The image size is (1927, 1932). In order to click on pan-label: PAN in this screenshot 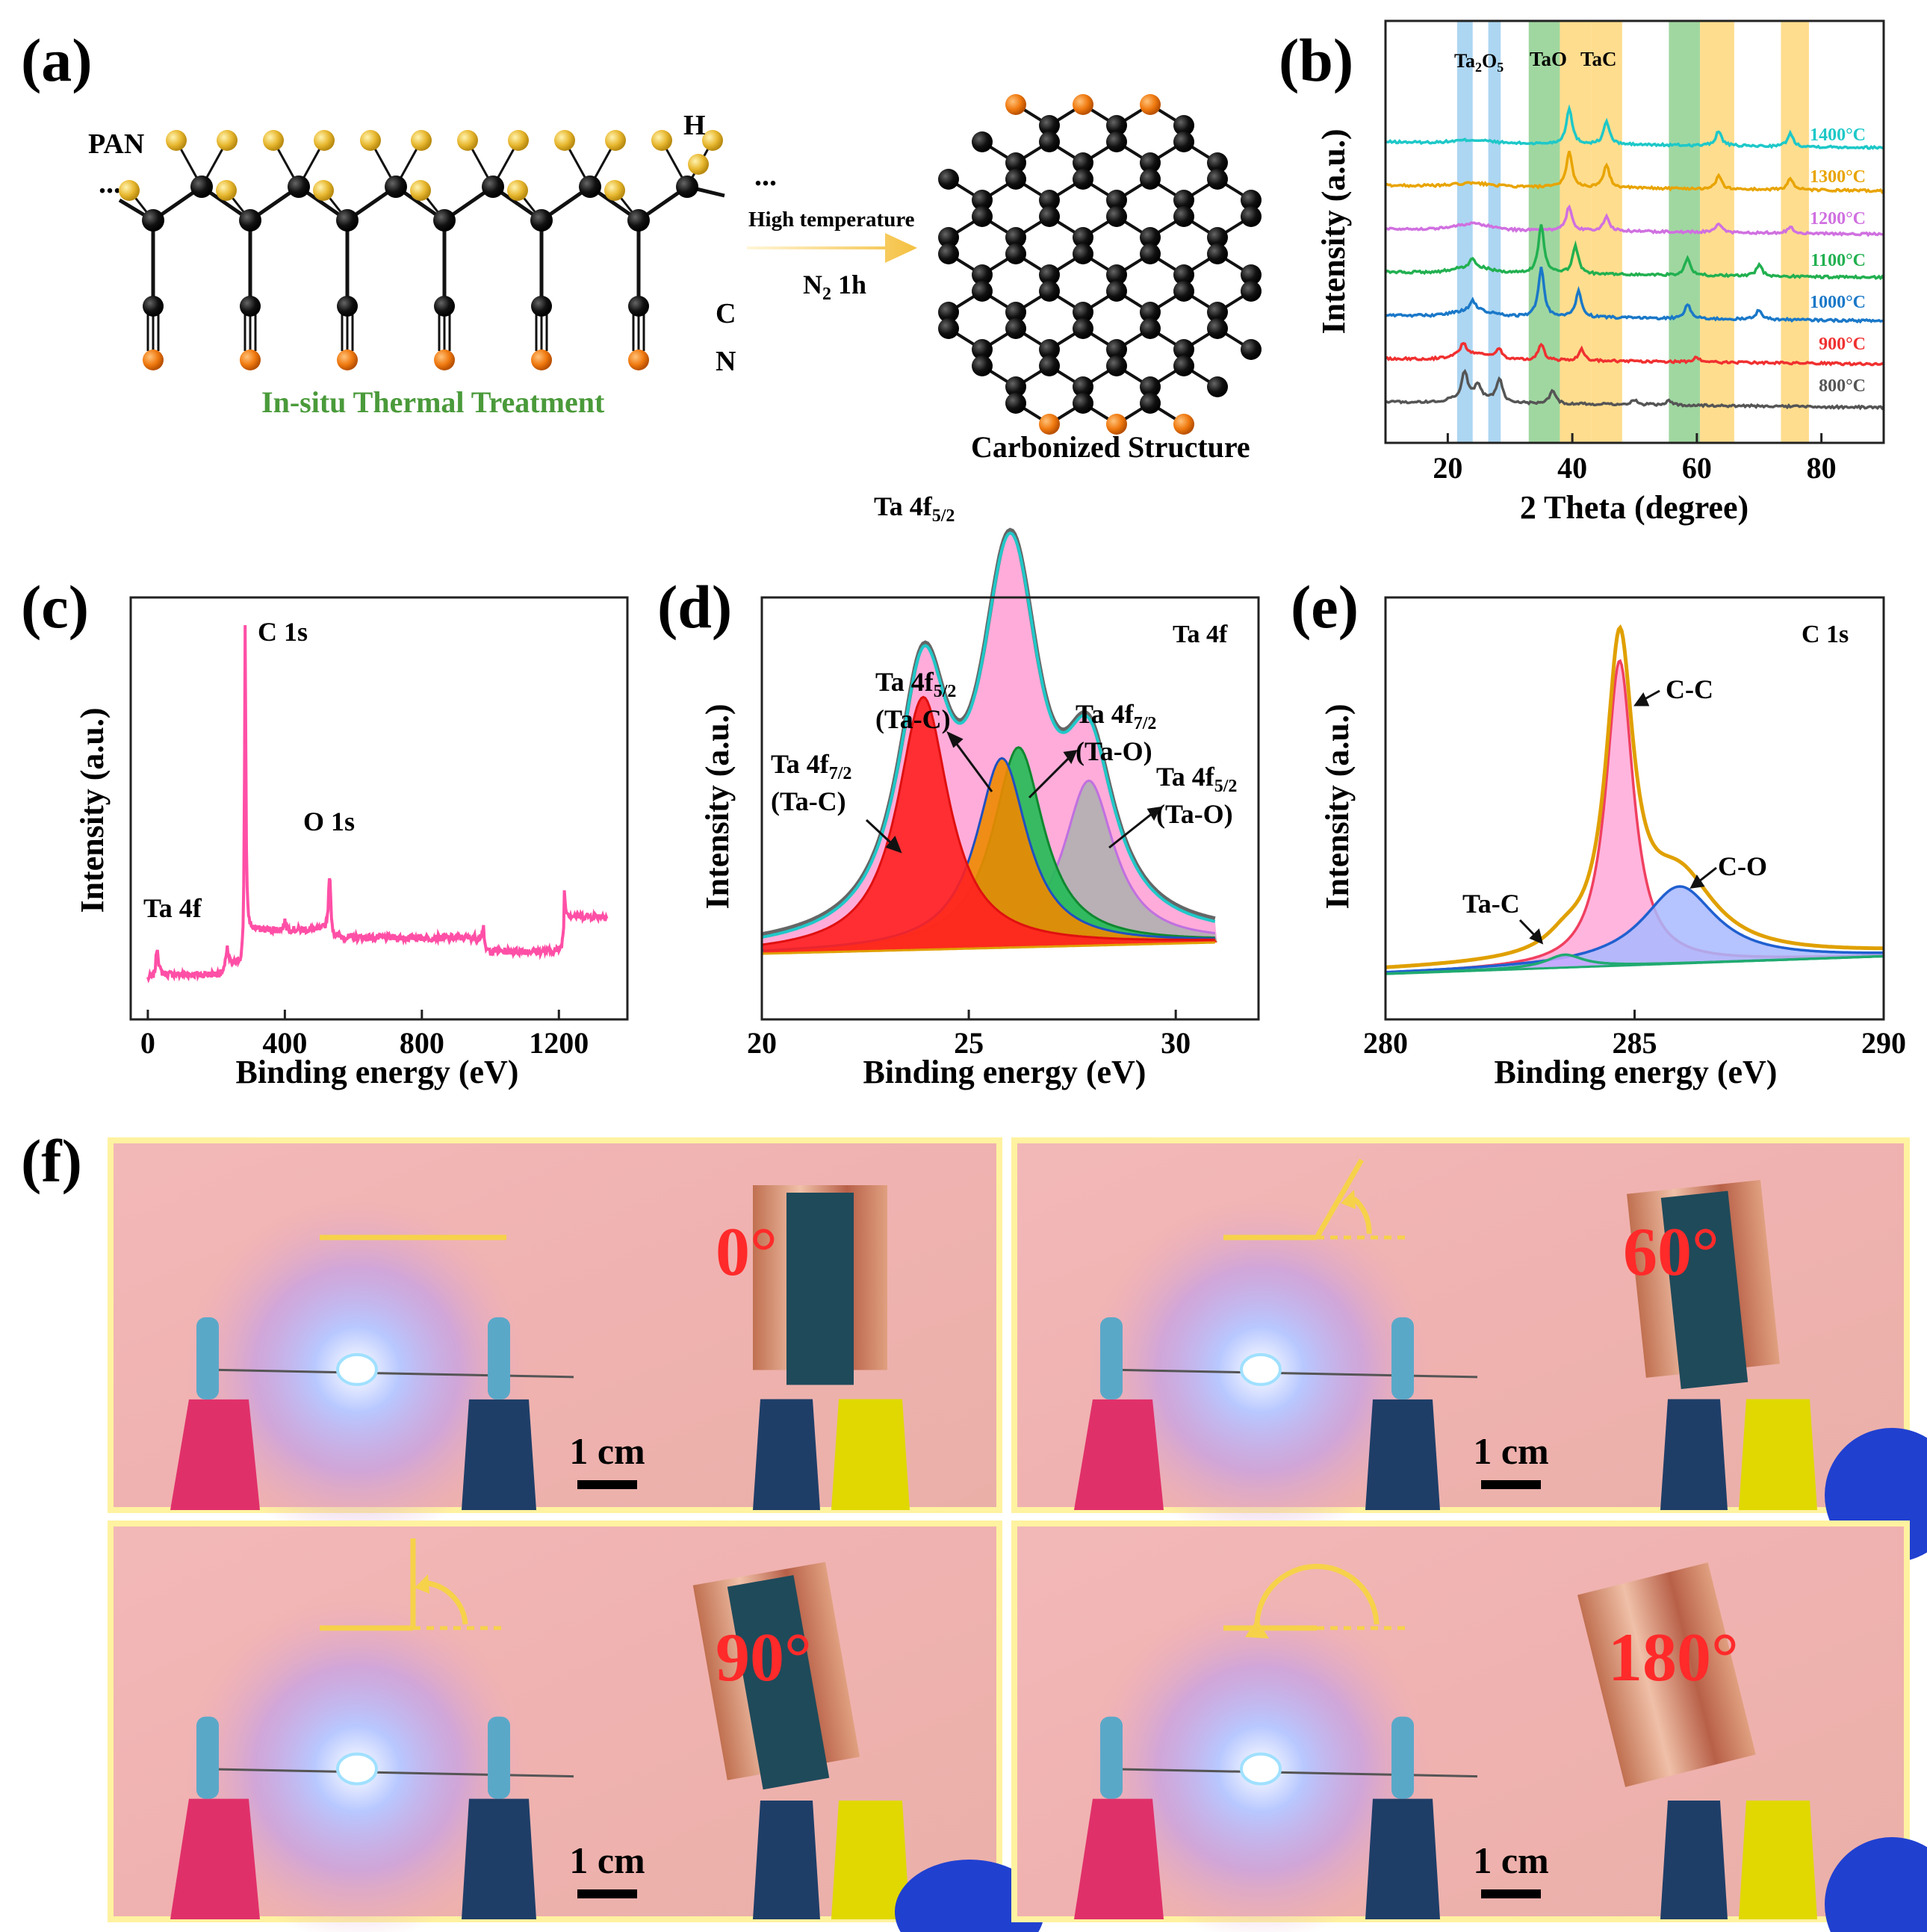, I will do `click(116, 144)`.